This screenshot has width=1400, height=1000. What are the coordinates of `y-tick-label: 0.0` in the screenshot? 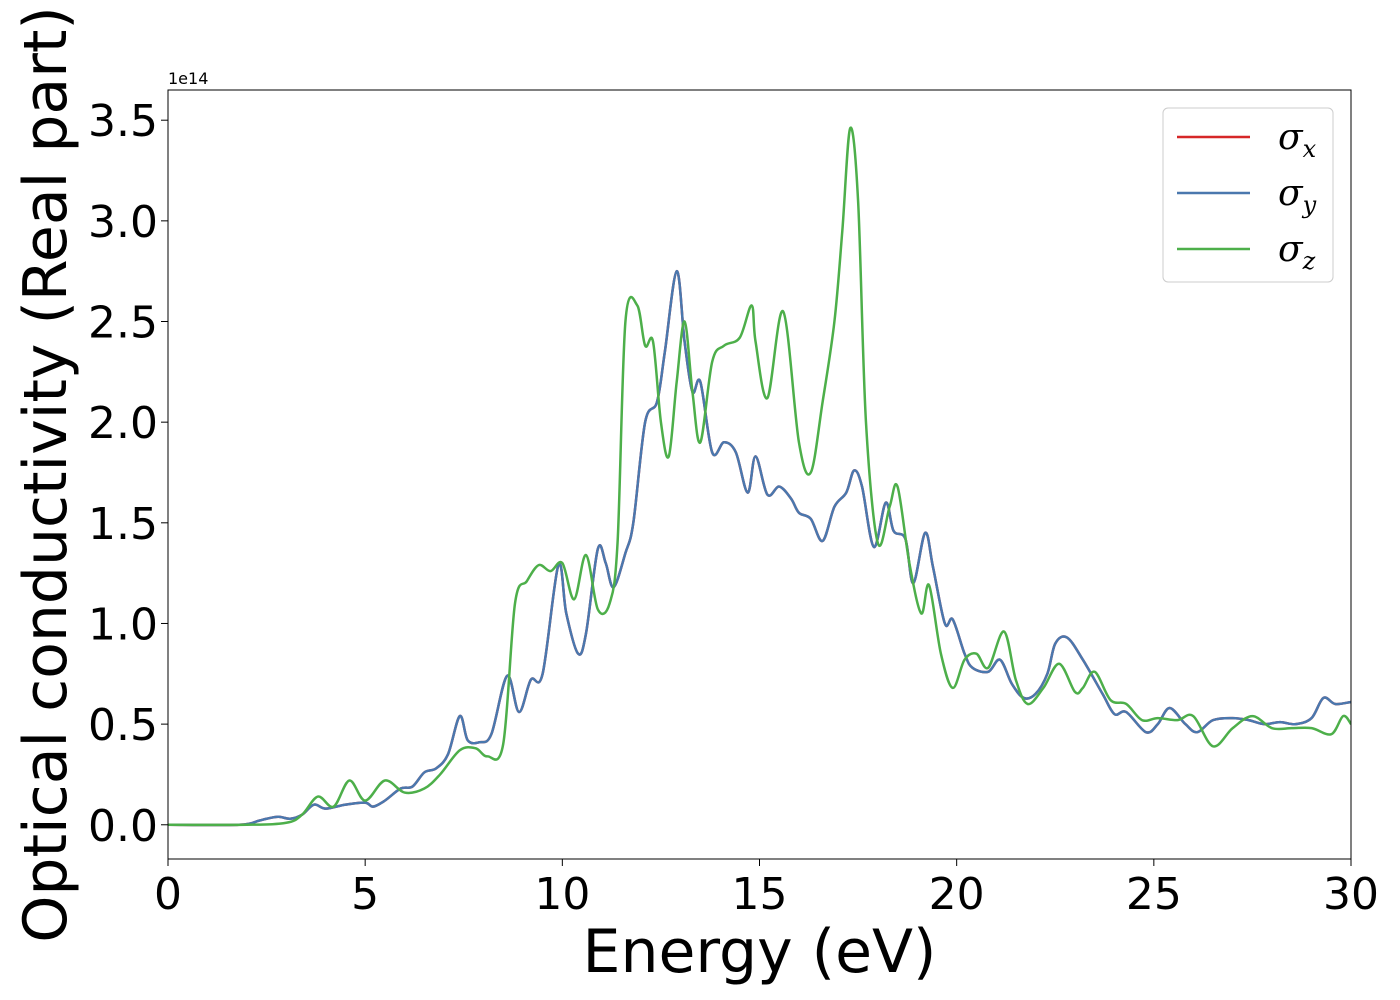 It's located at (123, 826).